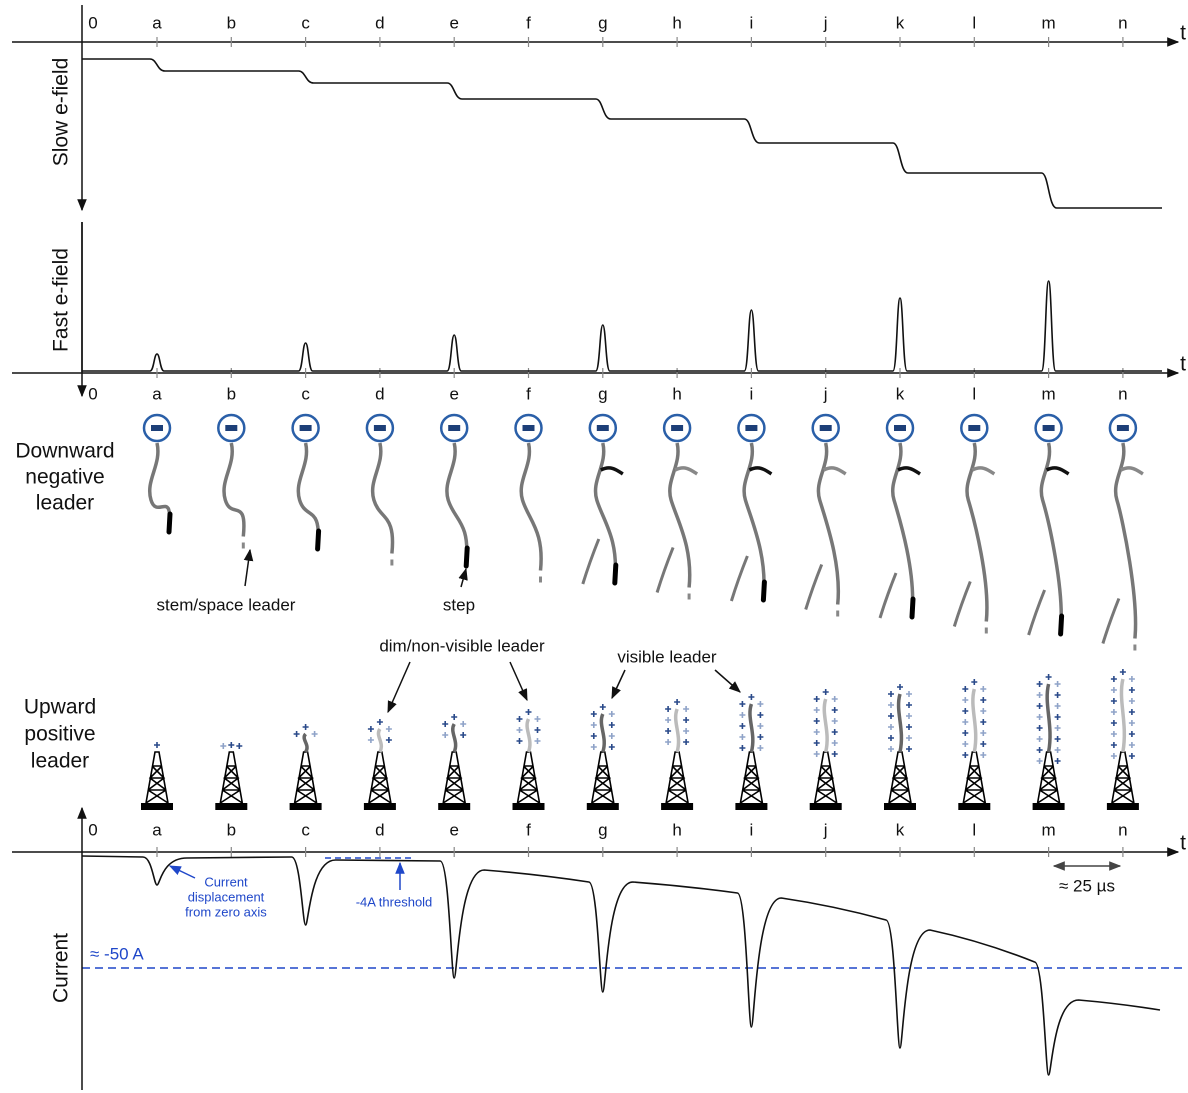  Describe the element at coordinates (64, 477) in the screenshot. I see `downward-label: negative` at that location.